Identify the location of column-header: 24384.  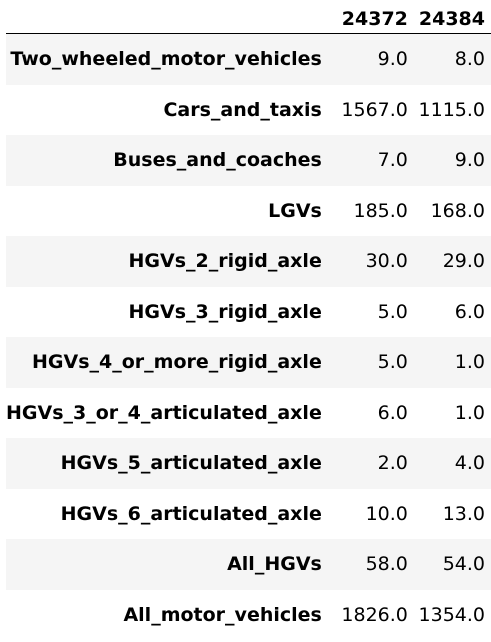
(452, 17).